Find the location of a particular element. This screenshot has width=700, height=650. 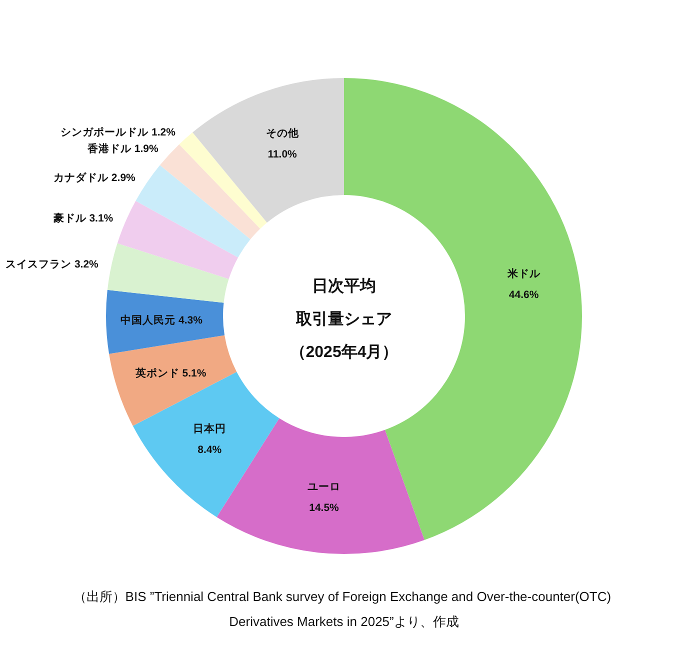

slice-label: 日本円 is located at coordinates (209, 428).